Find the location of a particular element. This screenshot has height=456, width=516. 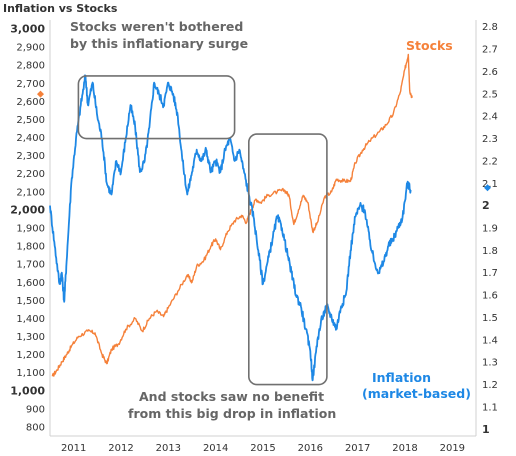

annotation-1-line-2: by this inflationary surge is located at coordinates (159, 43).